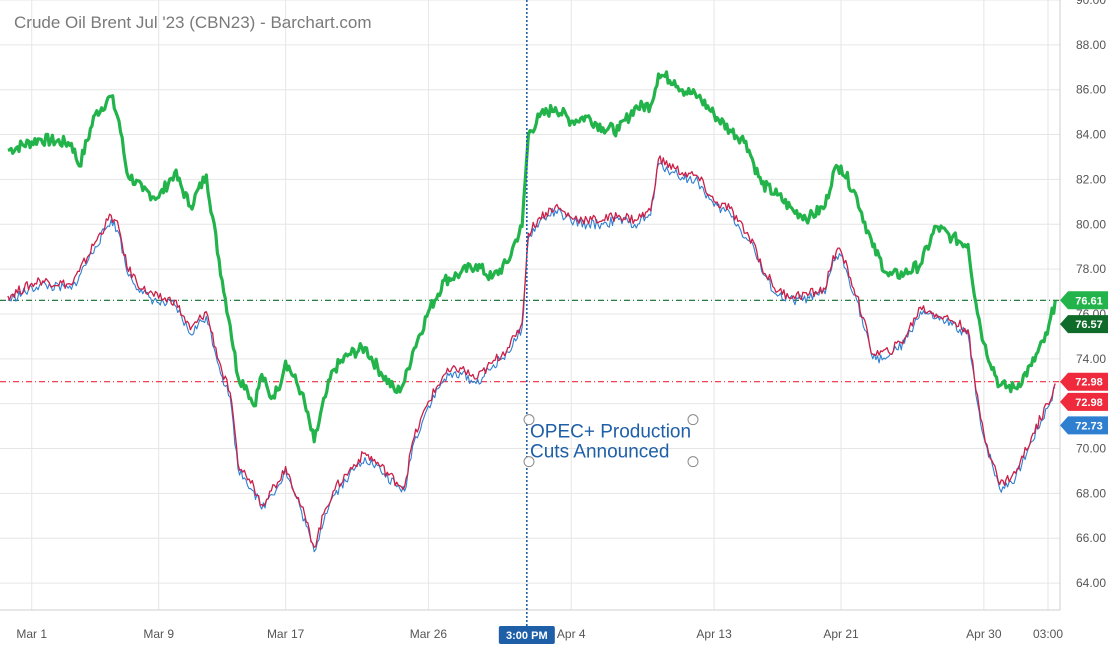 The width and height of the screenshot is (1110, 645). What do you see at coordinates (1091, 179) in the screenshot?
I see `y-tick-label: 82.00` at bounding box center [1091, 179].